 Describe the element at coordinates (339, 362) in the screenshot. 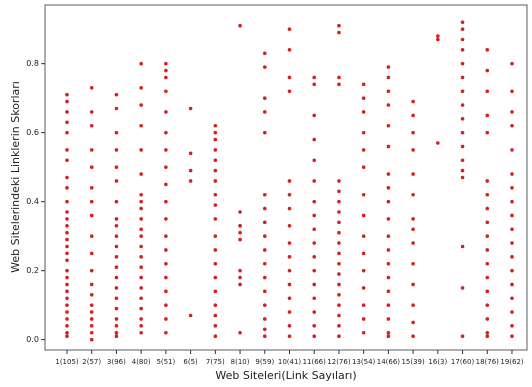

I see `x-tick-label: 12(76)` at that location.